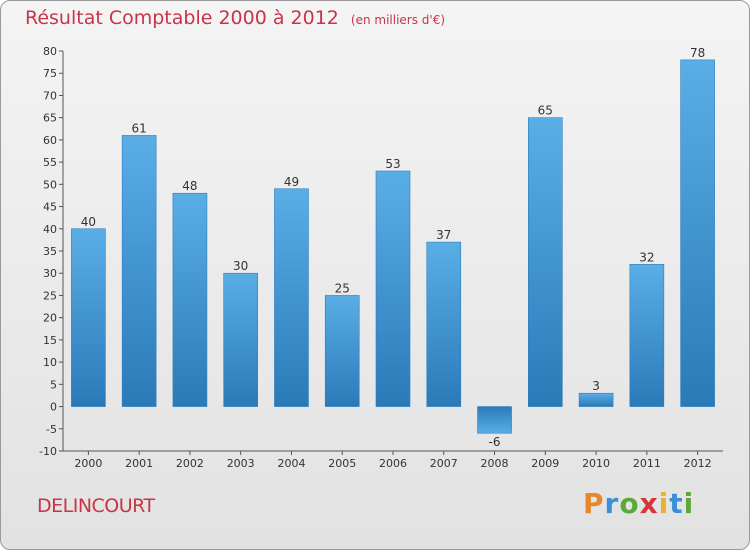  I want to click on commune-name: DELINCOURT, so click(96, 506).